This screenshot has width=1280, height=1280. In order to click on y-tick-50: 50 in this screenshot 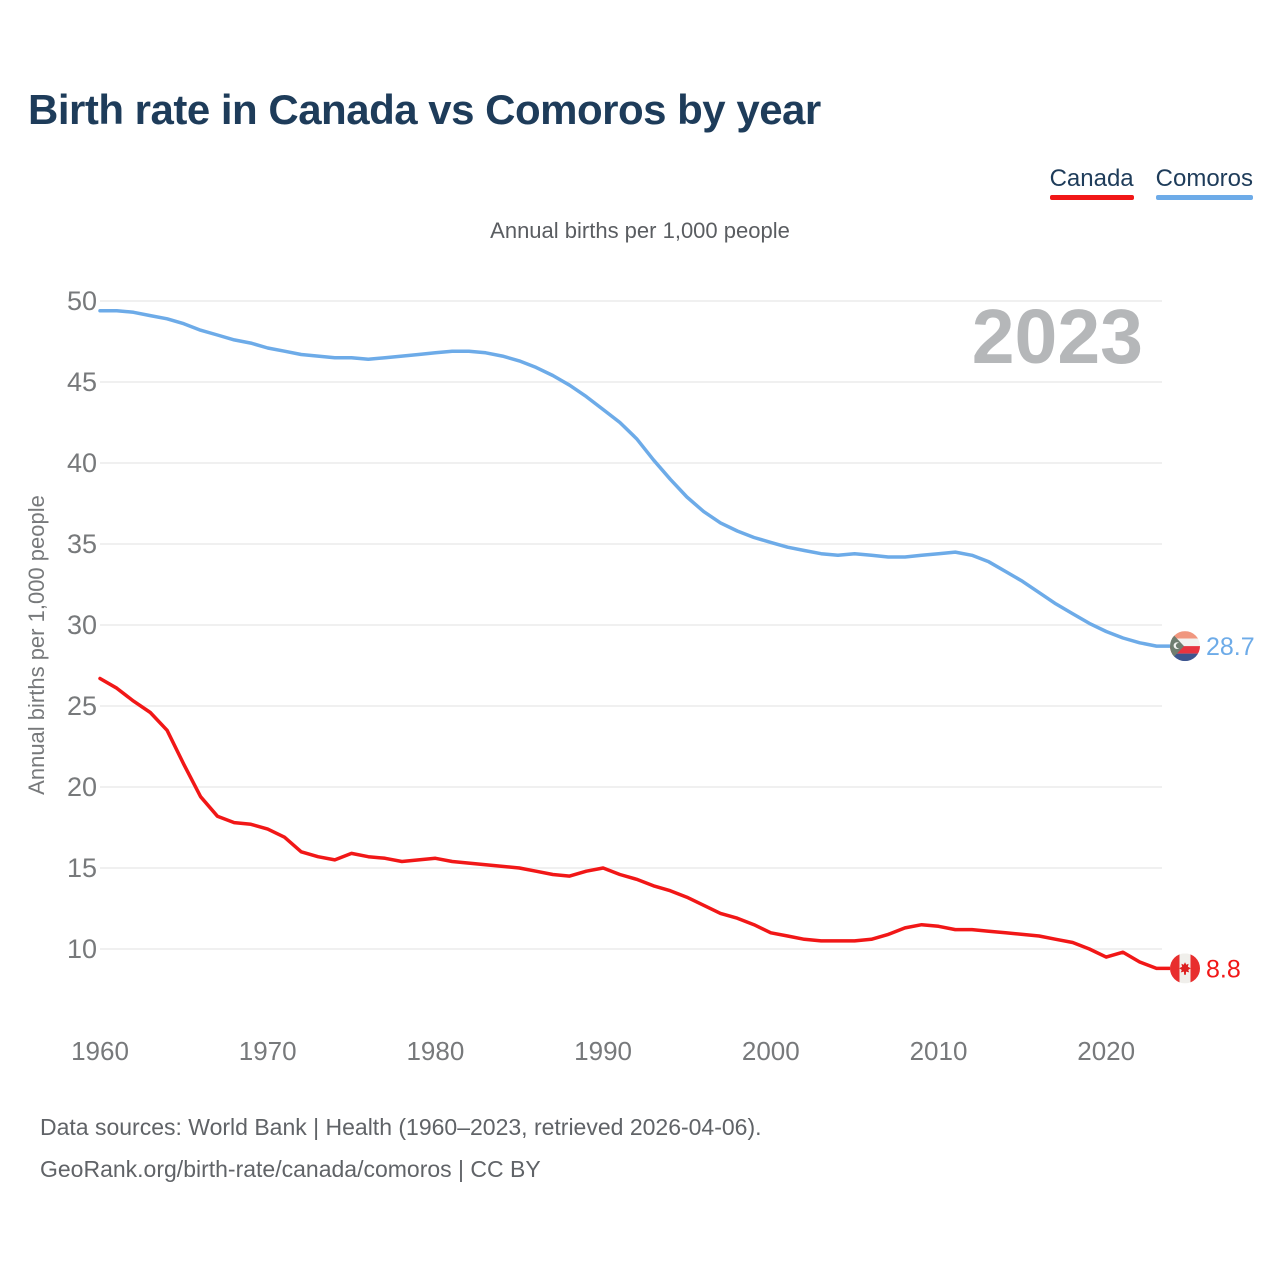, I will do `click(82, 301)`.